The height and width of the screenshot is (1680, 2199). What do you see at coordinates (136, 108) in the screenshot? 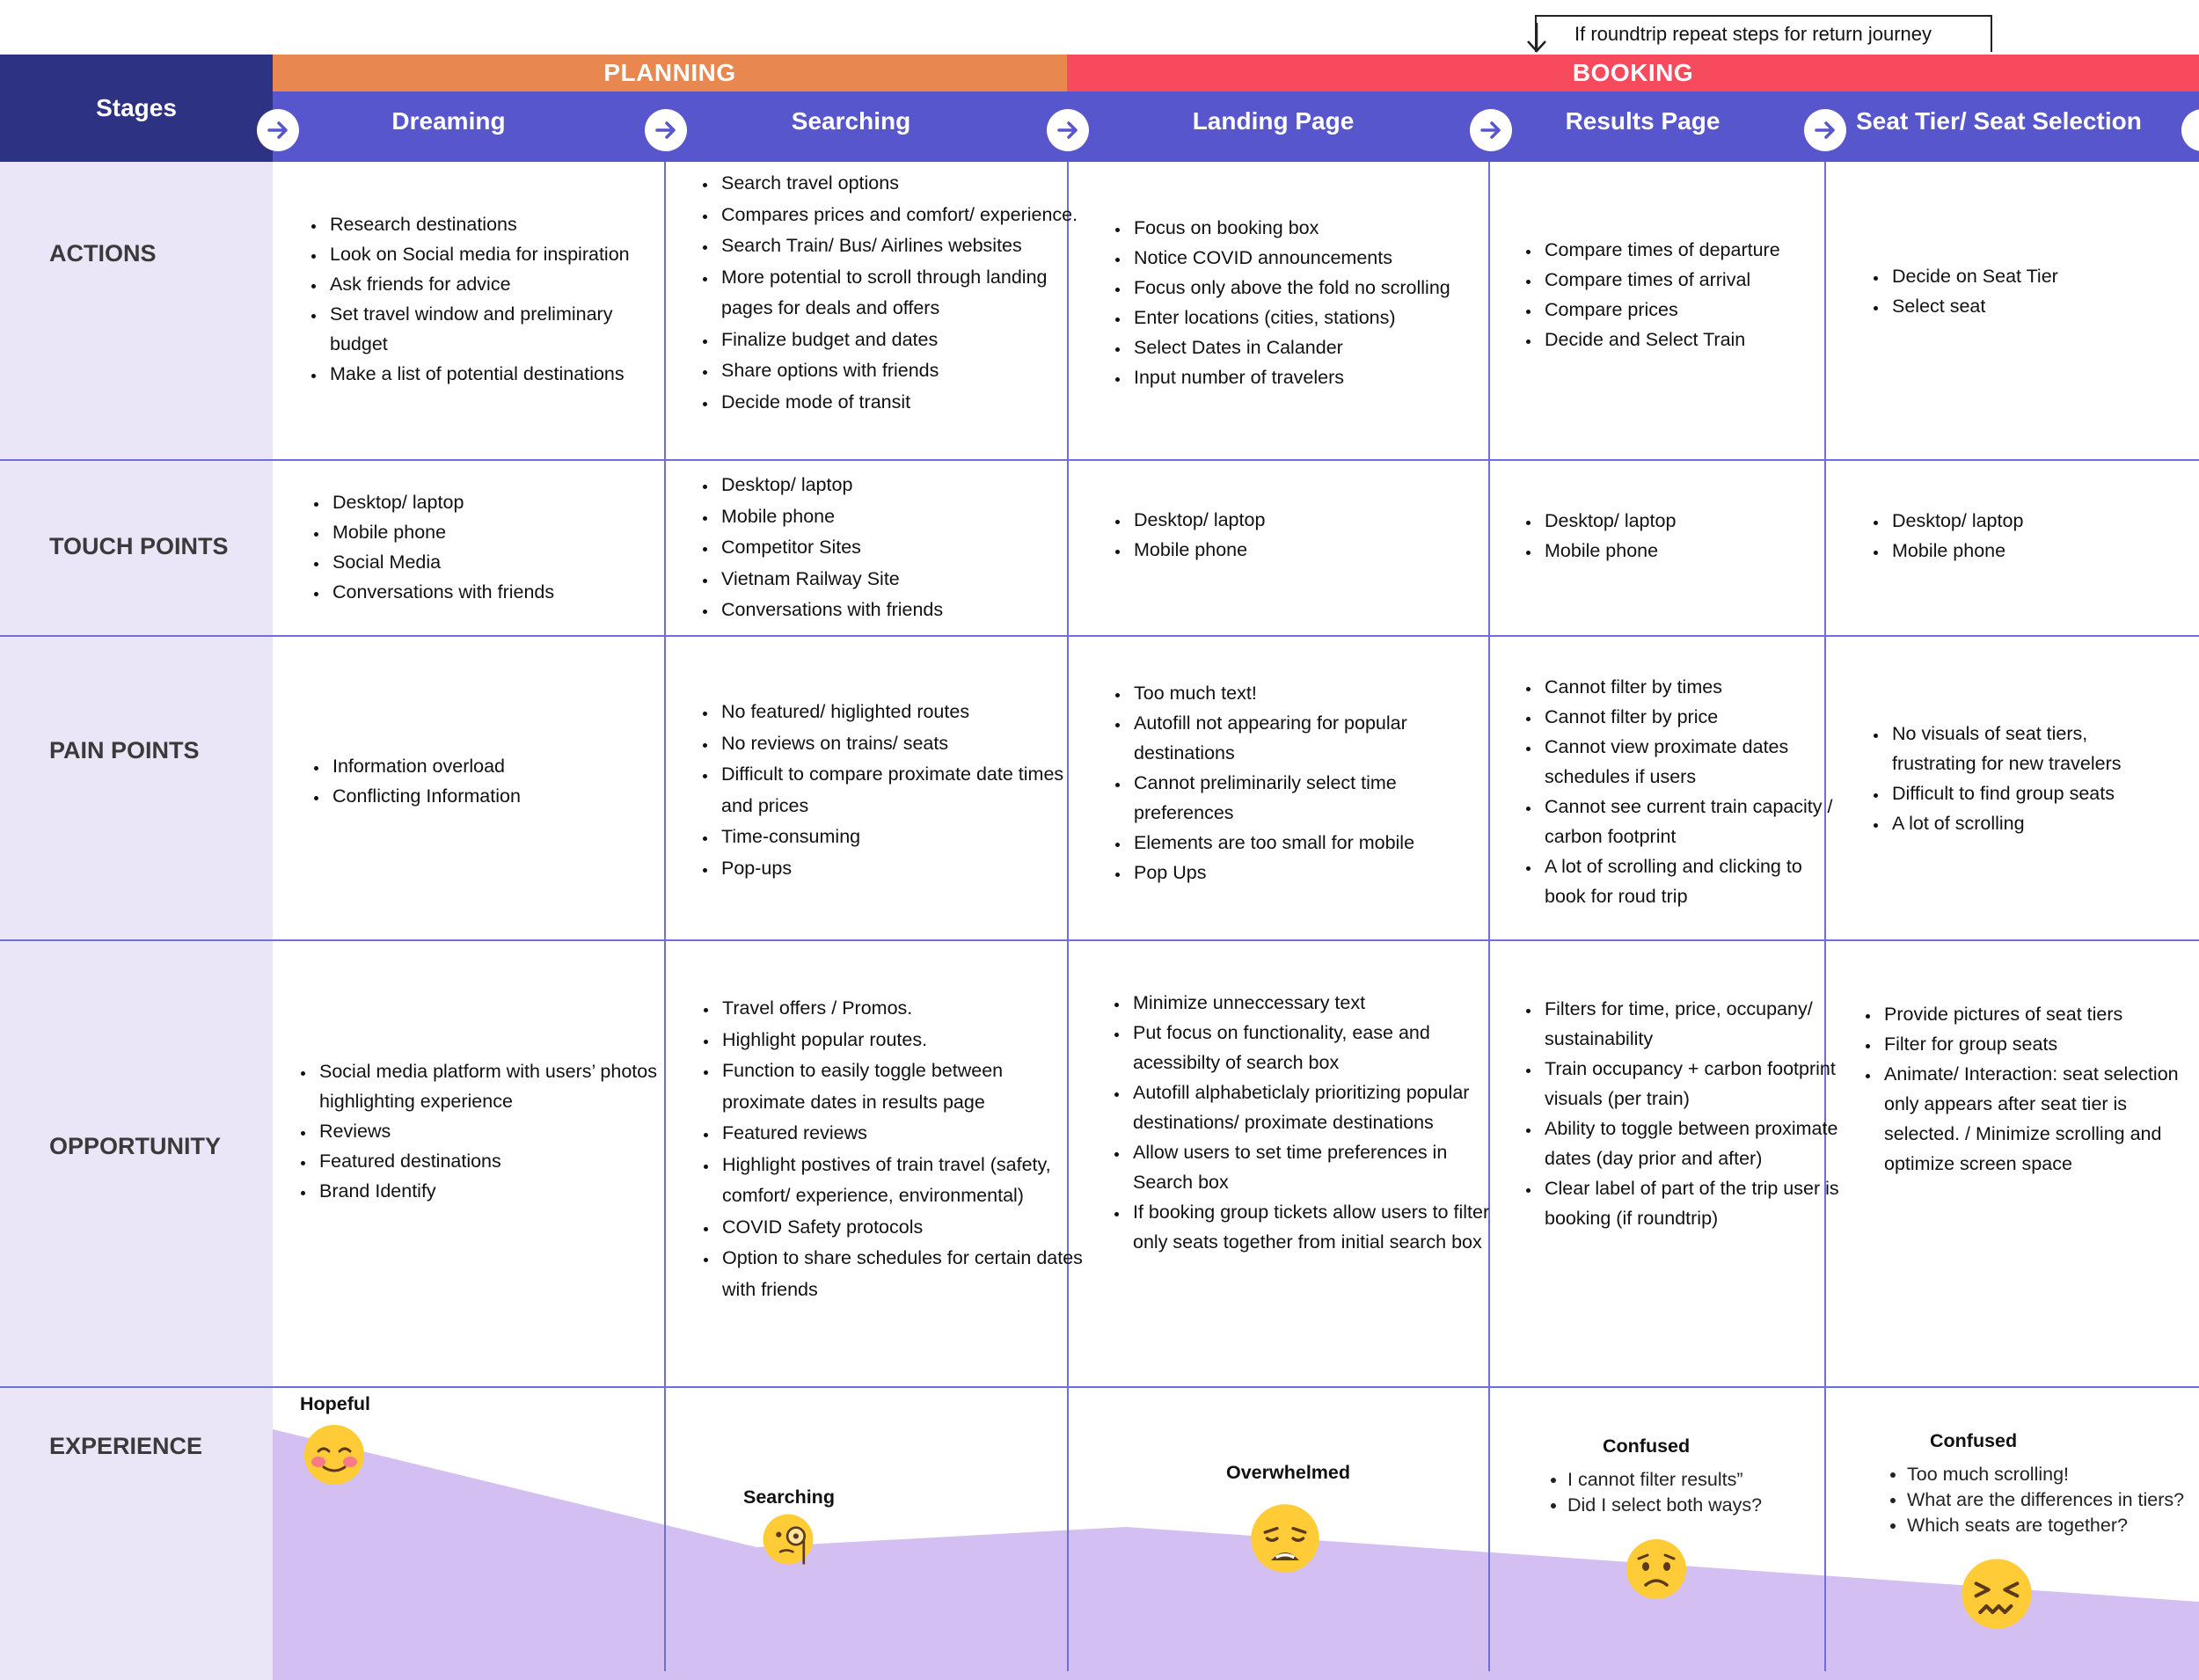
I see `stages-header: Stages` at bounding box center [136, 108].